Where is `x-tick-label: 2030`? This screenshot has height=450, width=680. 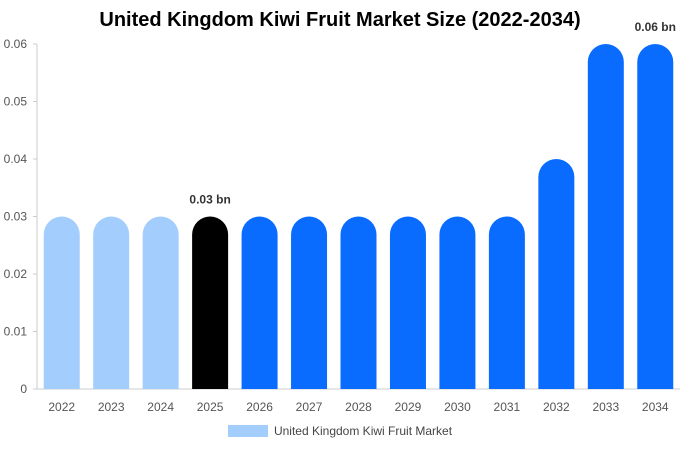 x-tick-label: 2030 is located at coordinates (457, 407).